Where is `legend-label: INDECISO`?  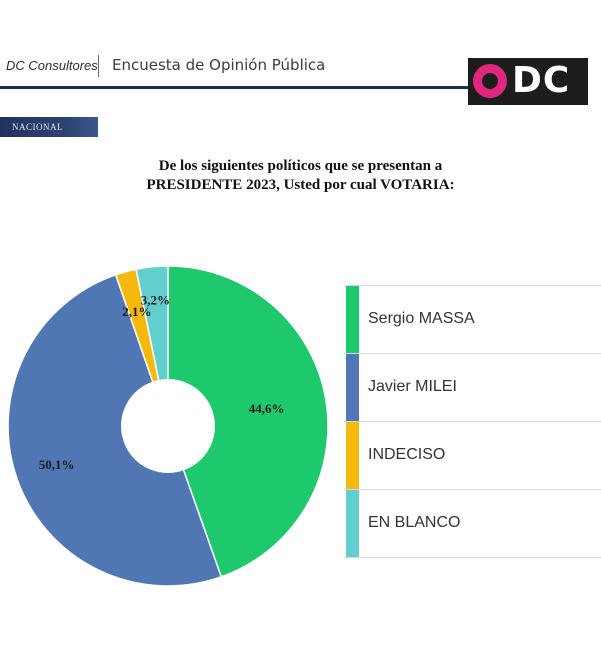
legend-label: INDECISO is located at coordinates (407, 454).